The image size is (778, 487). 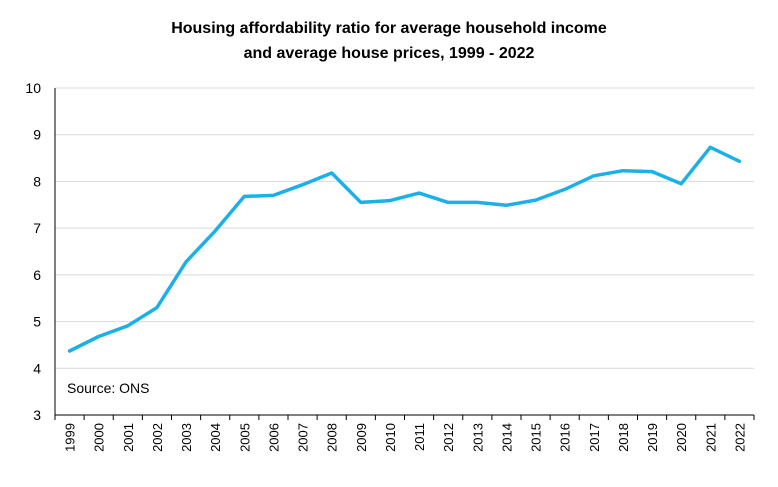 I want to click on x-tick-label: 2001, so click(x=128, y=437).